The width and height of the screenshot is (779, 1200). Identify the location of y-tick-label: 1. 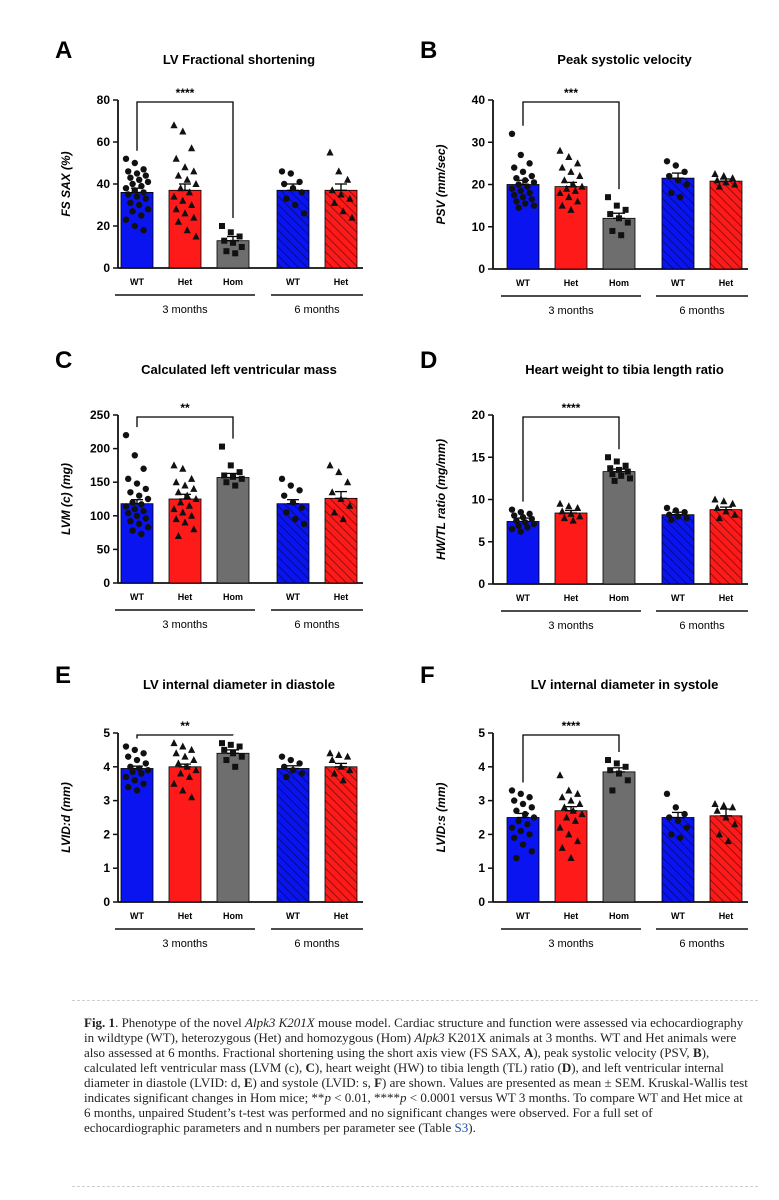
(106, 868).